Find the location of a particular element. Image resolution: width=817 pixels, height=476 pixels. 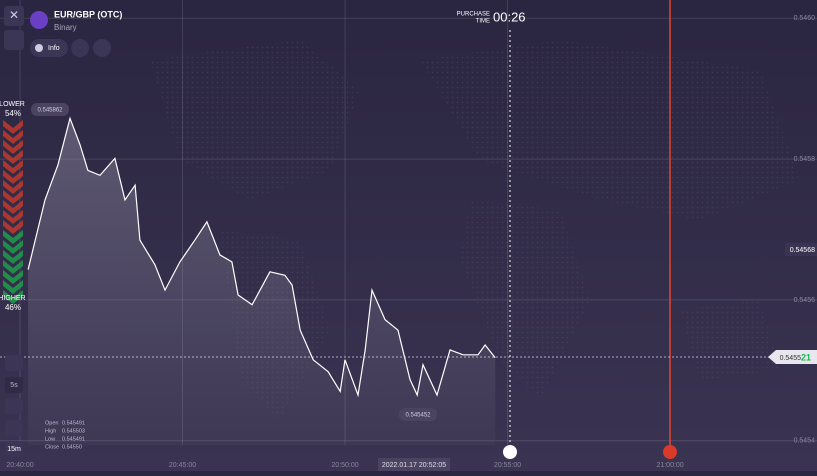

ohlc-value: 0.54550 is located at coordinates (72, 447).